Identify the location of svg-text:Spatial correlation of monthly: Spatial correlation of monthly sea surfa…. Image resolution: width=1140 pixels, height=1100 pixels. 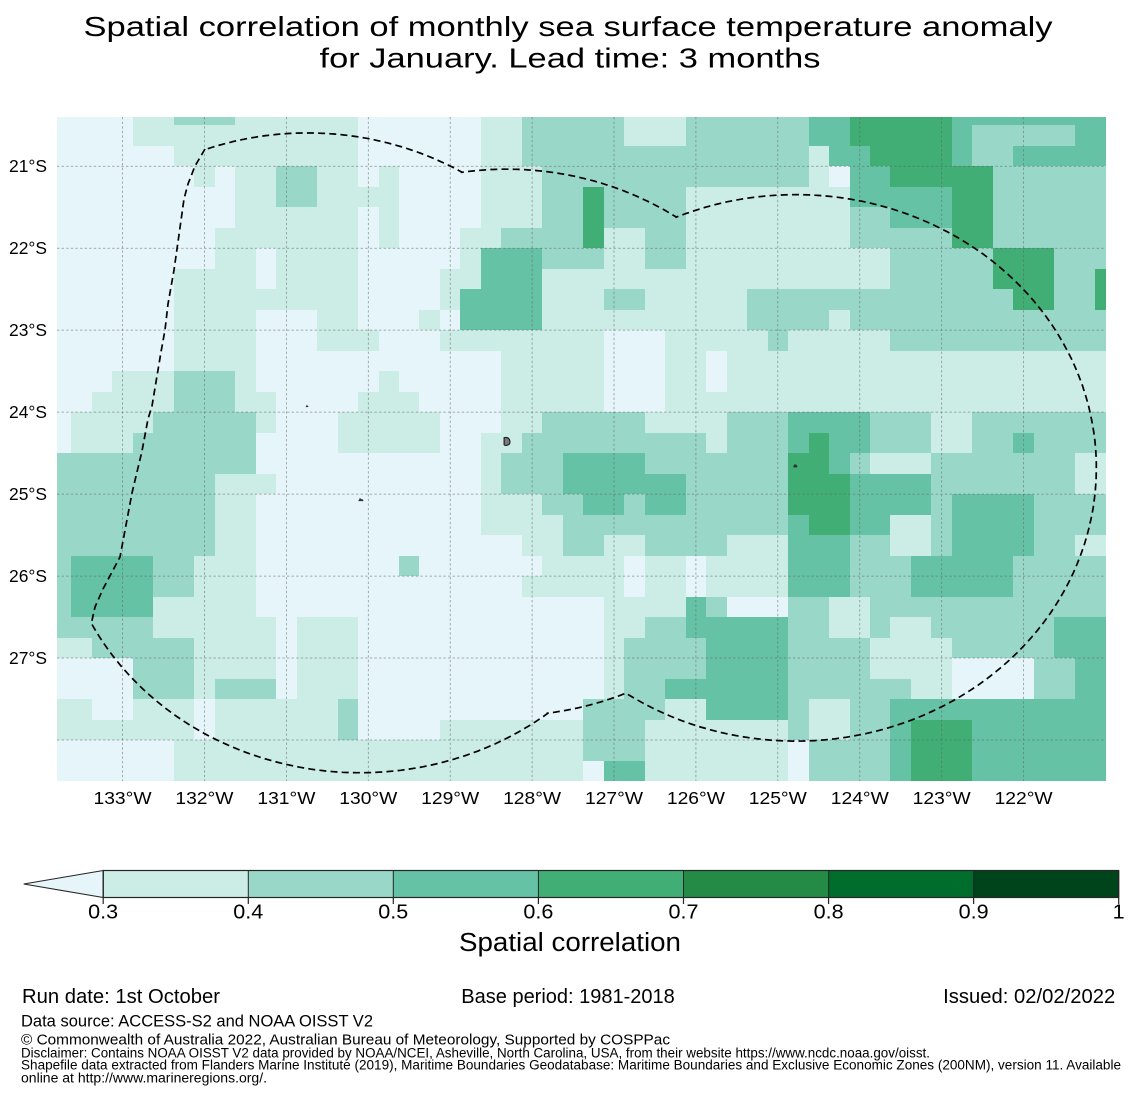
(568, 26).